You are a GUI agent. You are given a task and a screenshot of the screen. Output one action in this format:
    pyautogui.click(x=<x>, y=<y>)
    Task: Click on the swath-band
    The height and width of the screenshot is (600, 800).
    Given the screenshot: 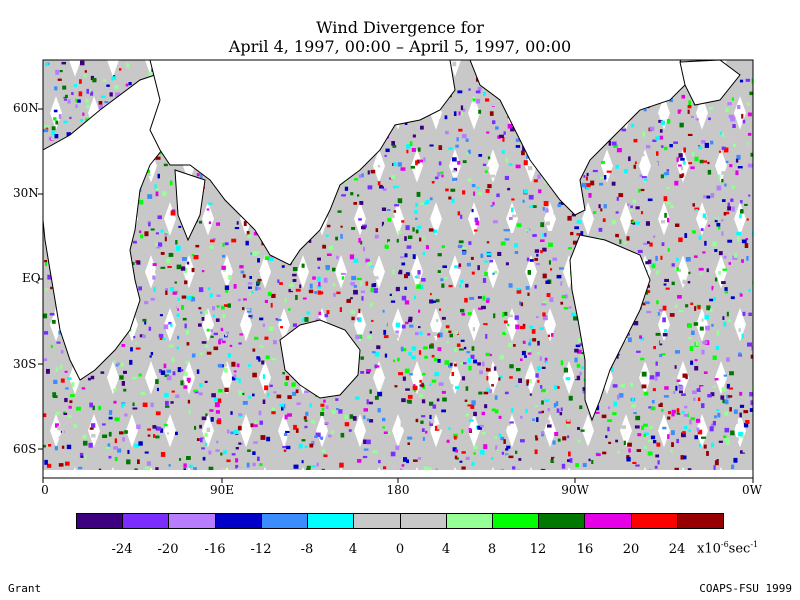 What is the action you would take?
    pyautogui.click(x=14, y=269)
    